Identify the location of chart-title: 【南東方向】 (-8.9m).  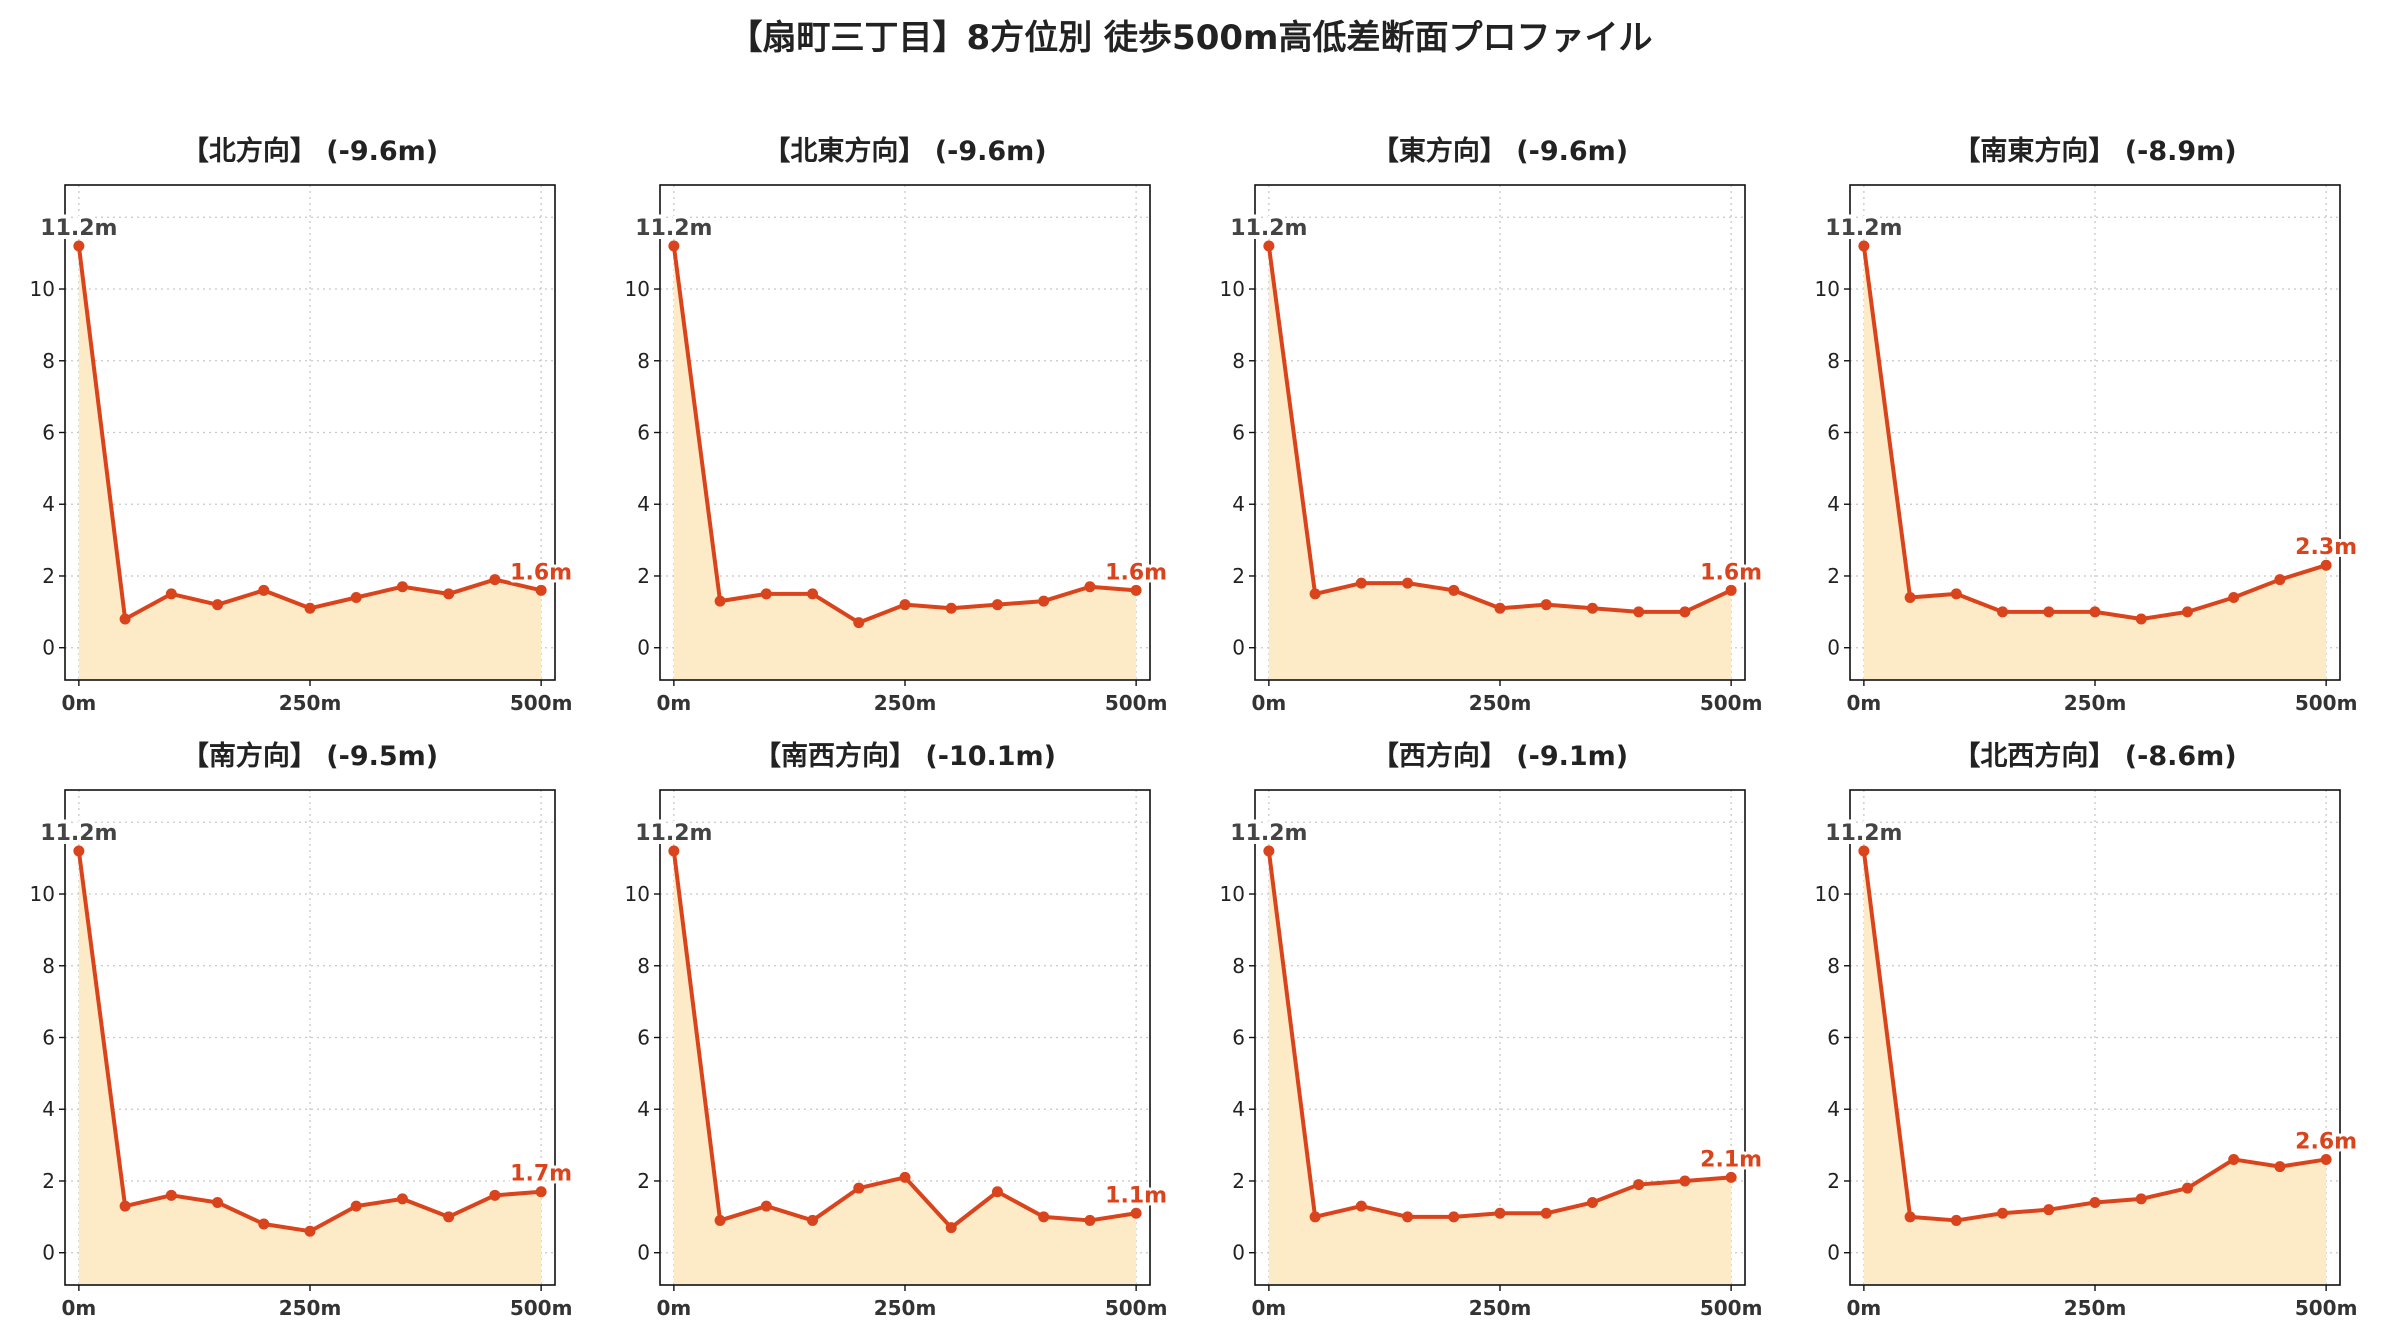
(2094, 151).